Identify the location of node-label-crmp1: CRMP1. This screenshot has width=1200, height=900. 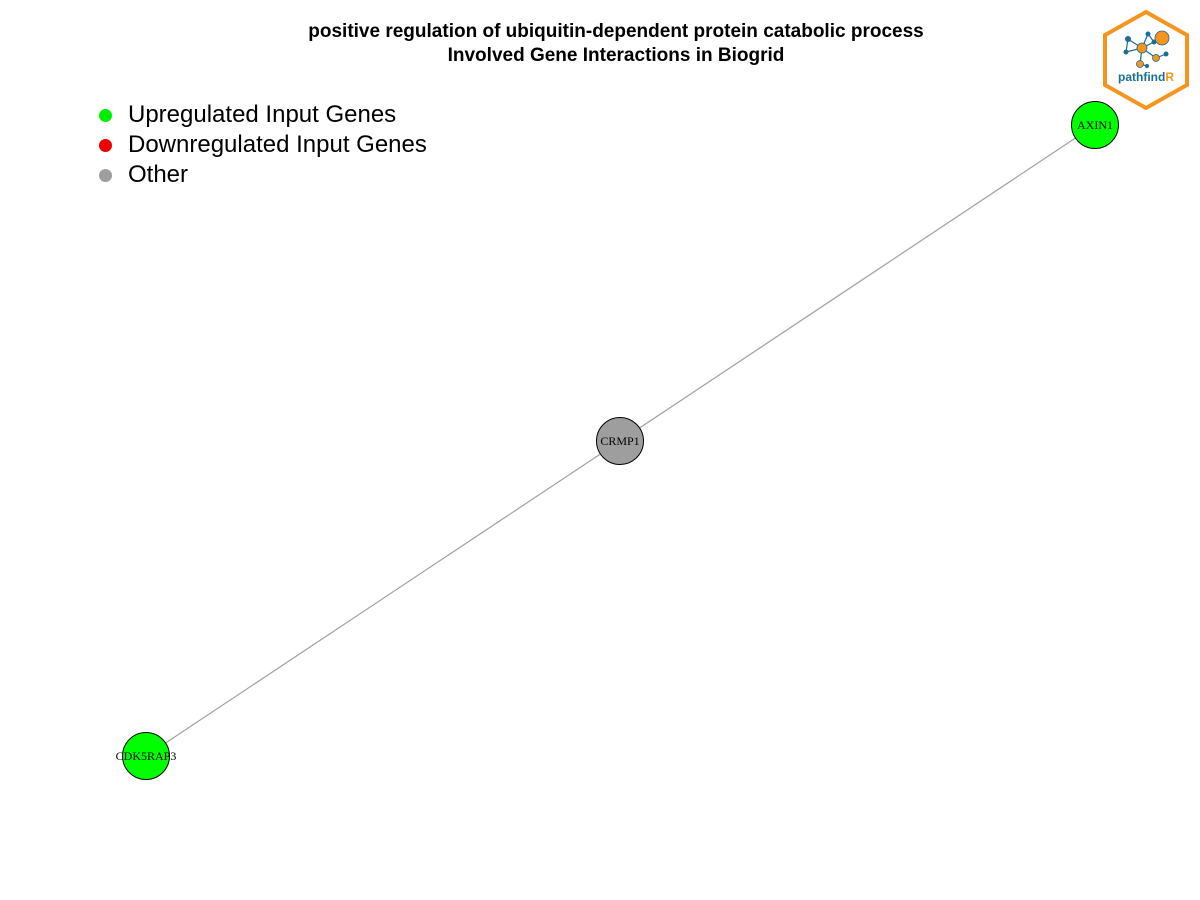
(619, 441).